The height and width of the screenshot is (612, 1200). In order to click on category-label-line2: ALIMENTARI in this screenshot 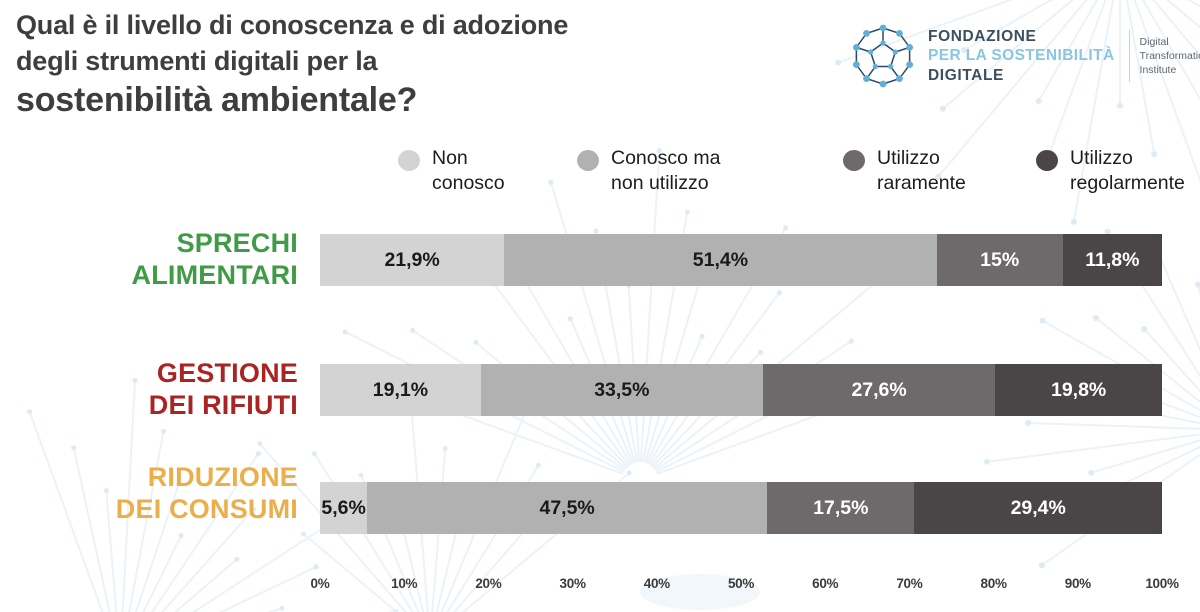, I will do `click(214, 274)`.